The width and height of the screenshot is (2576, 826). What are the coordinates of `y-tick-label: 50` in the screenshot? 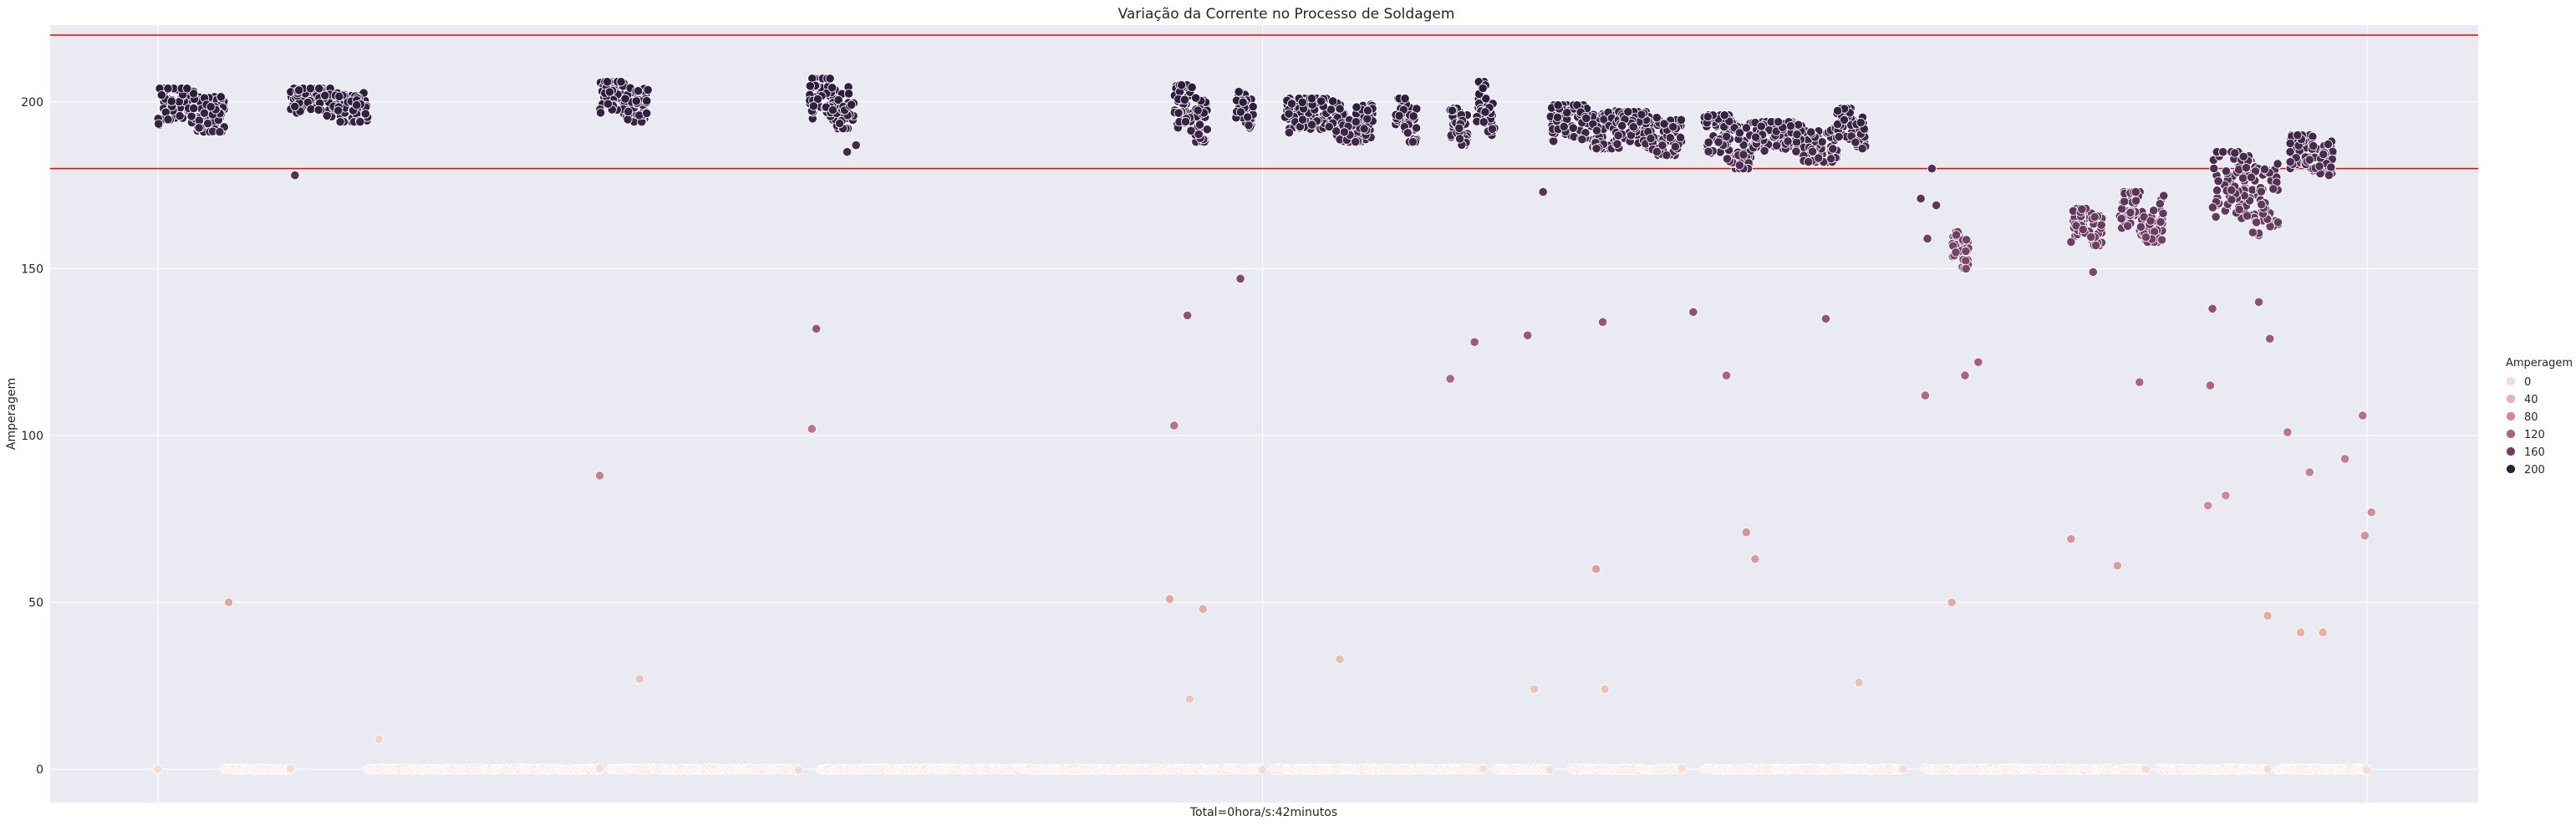 It's located at (35, 603).